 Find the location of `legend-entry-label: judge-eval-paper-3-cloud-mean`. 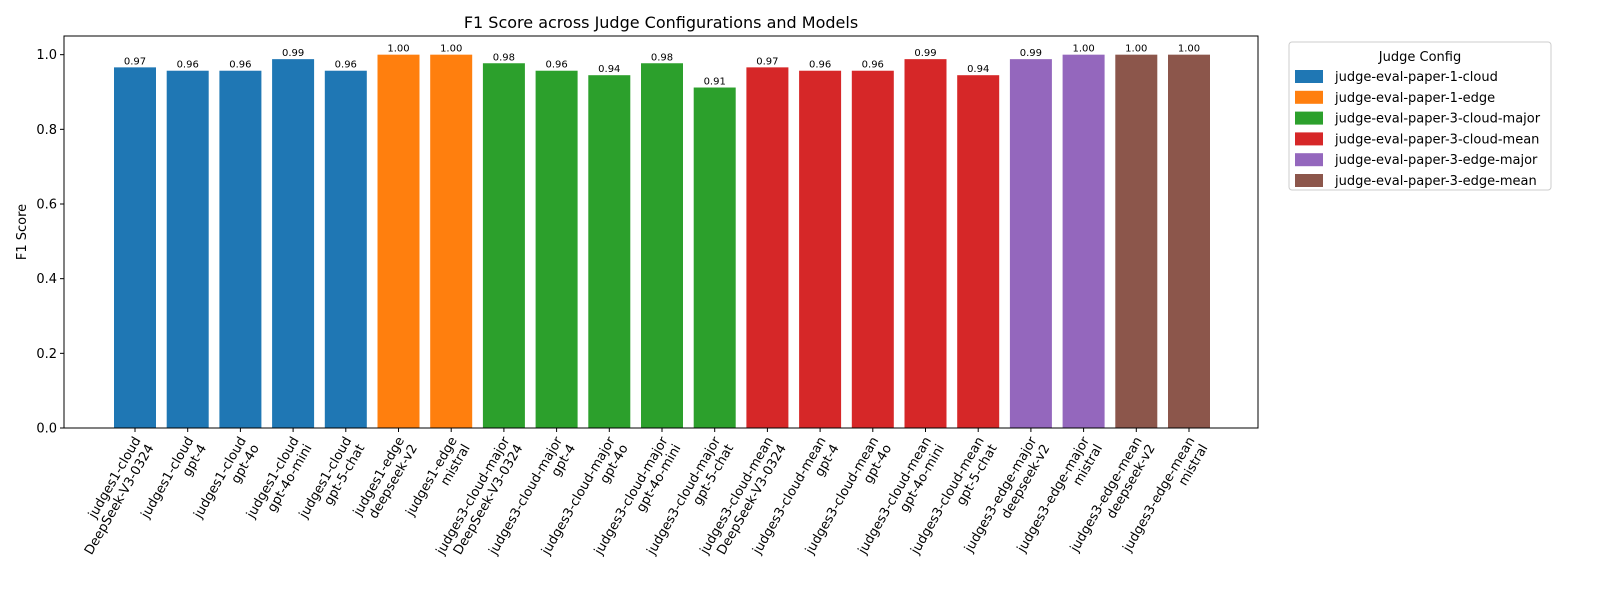

legend-entry-label: judge-eval-paper-3-cloud-mean is located at coordinates (1436, 139).